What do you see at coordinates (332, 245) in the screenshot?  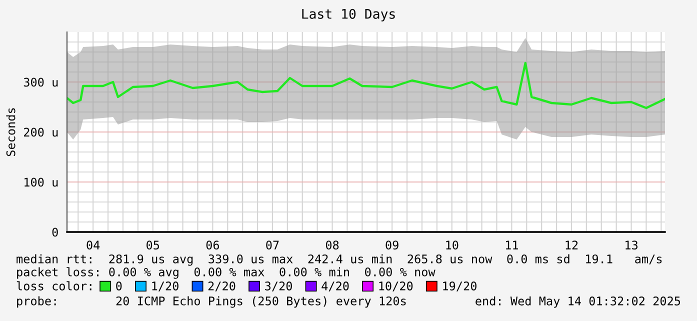 I see `x-tick-label: 08` at bounding box center [332, 245].